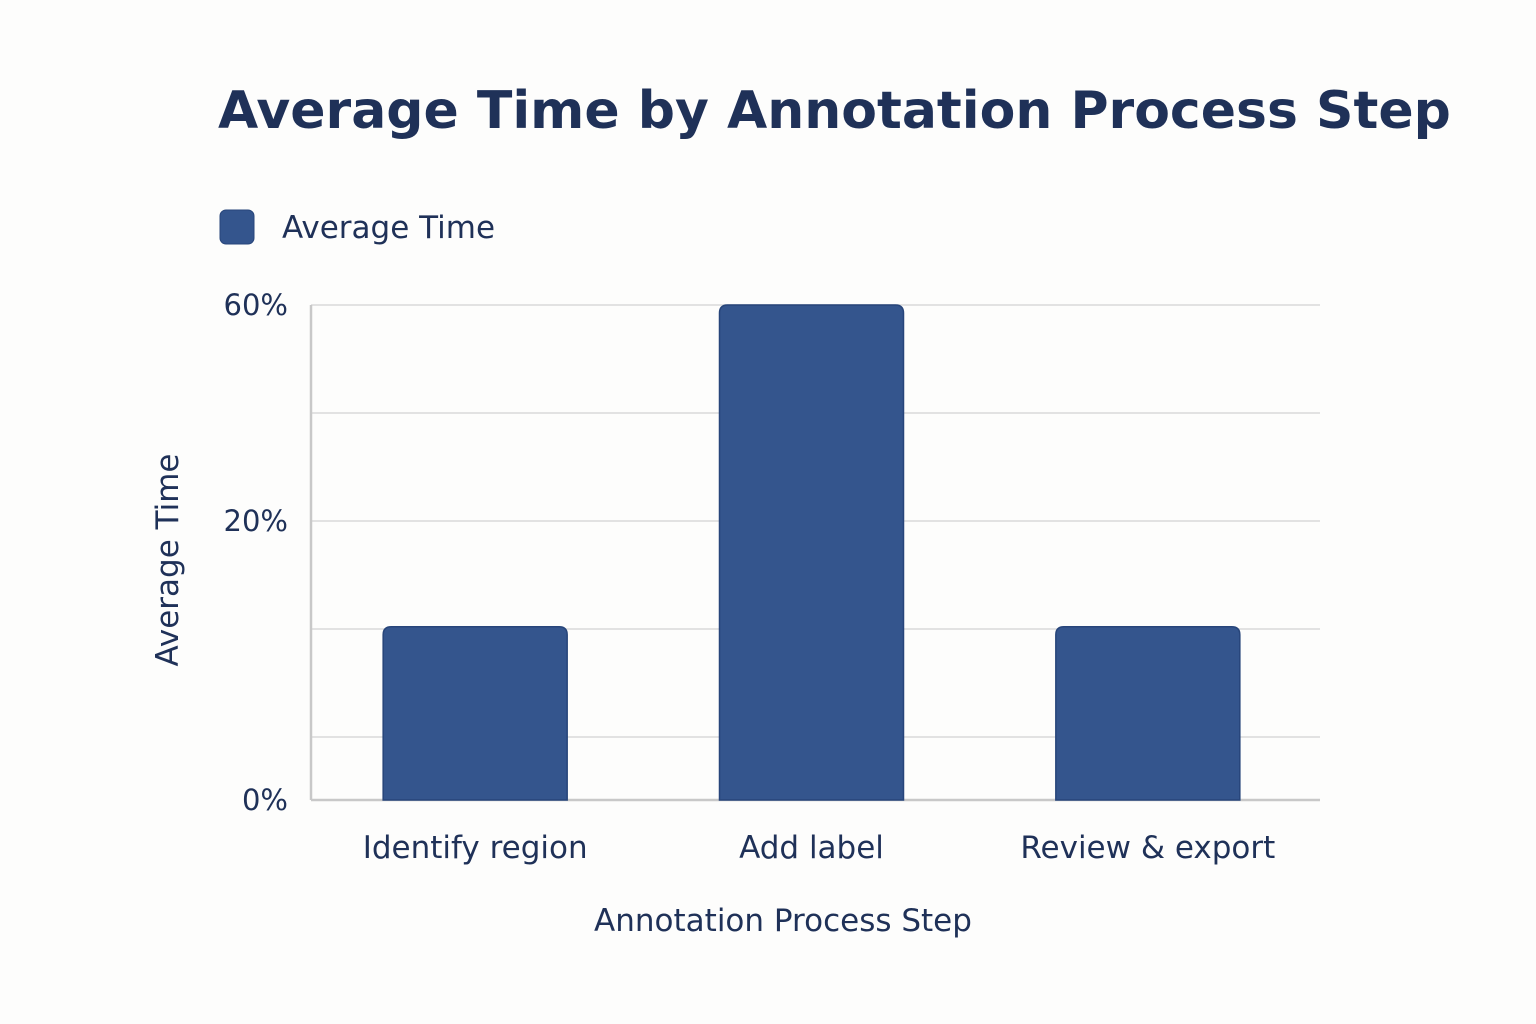  Describe the element at coordinates (811, 848) in the screenshot. I see `x-tick-label: Add label` at that location.